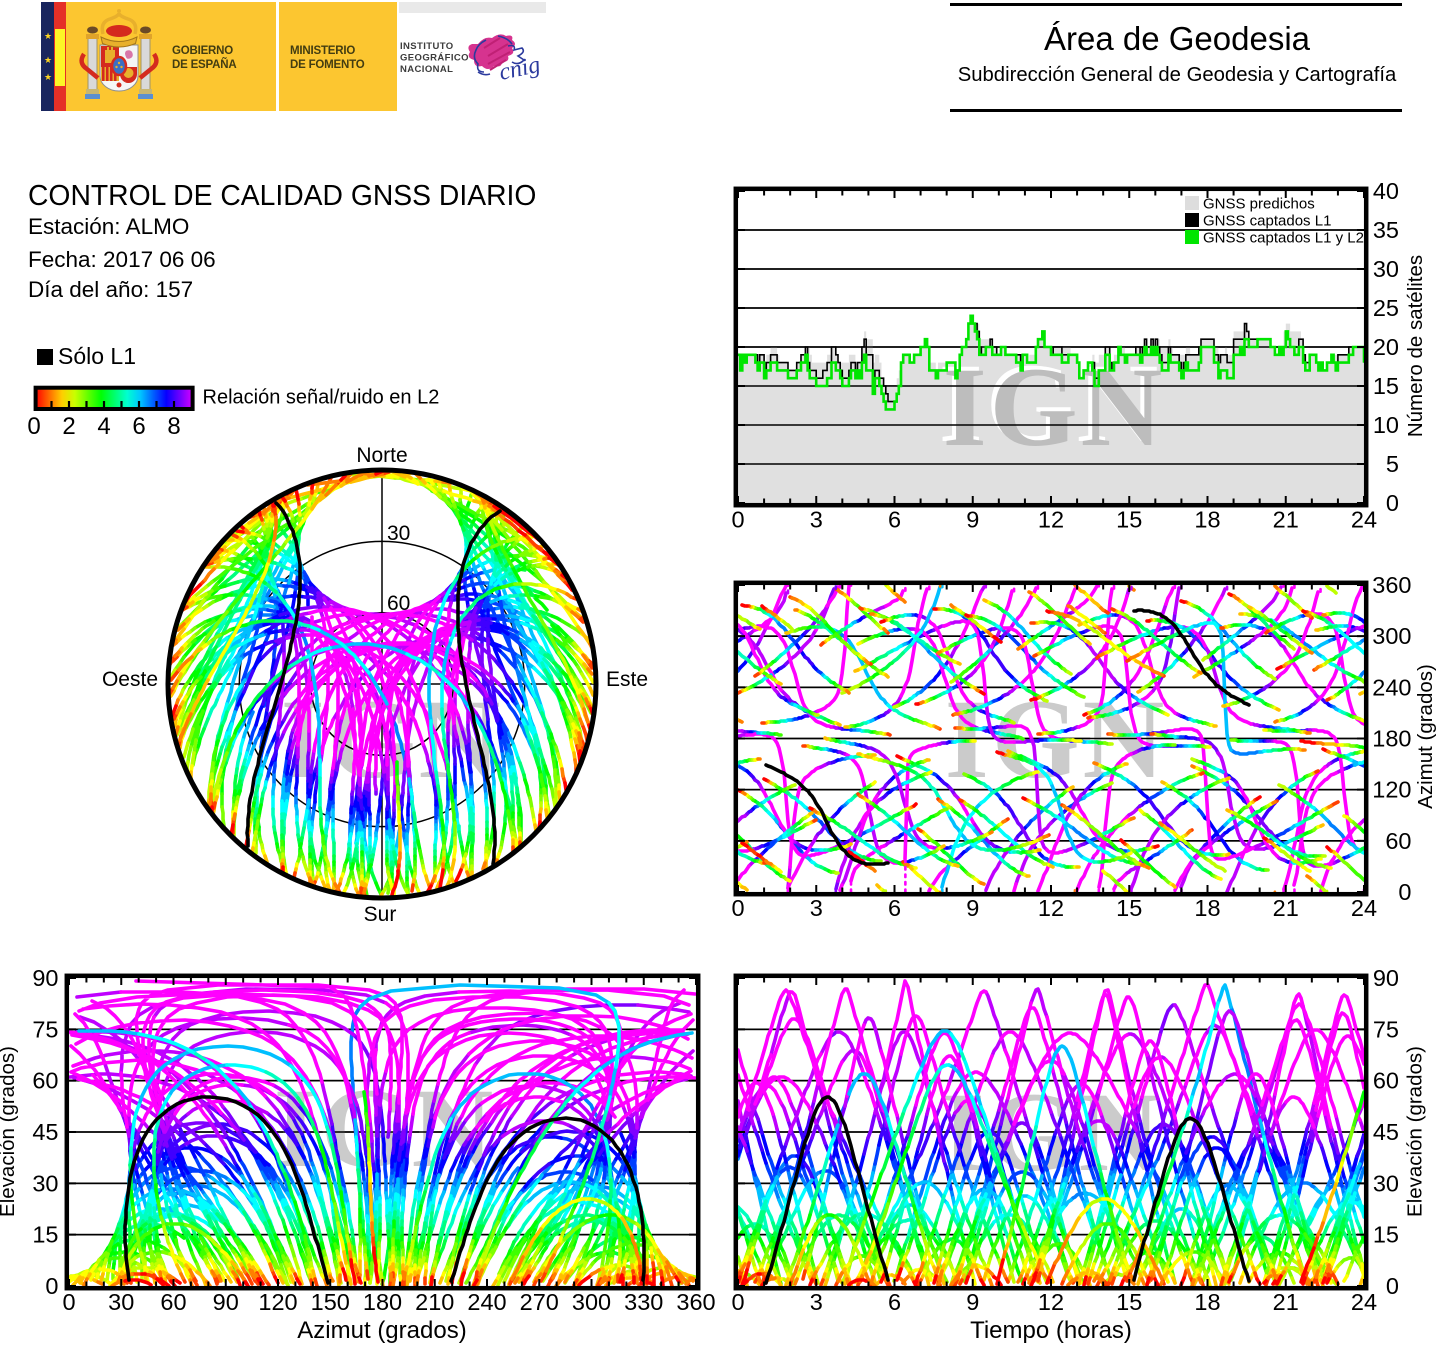  I want to click on svg-text: Este, so click(627, 679).